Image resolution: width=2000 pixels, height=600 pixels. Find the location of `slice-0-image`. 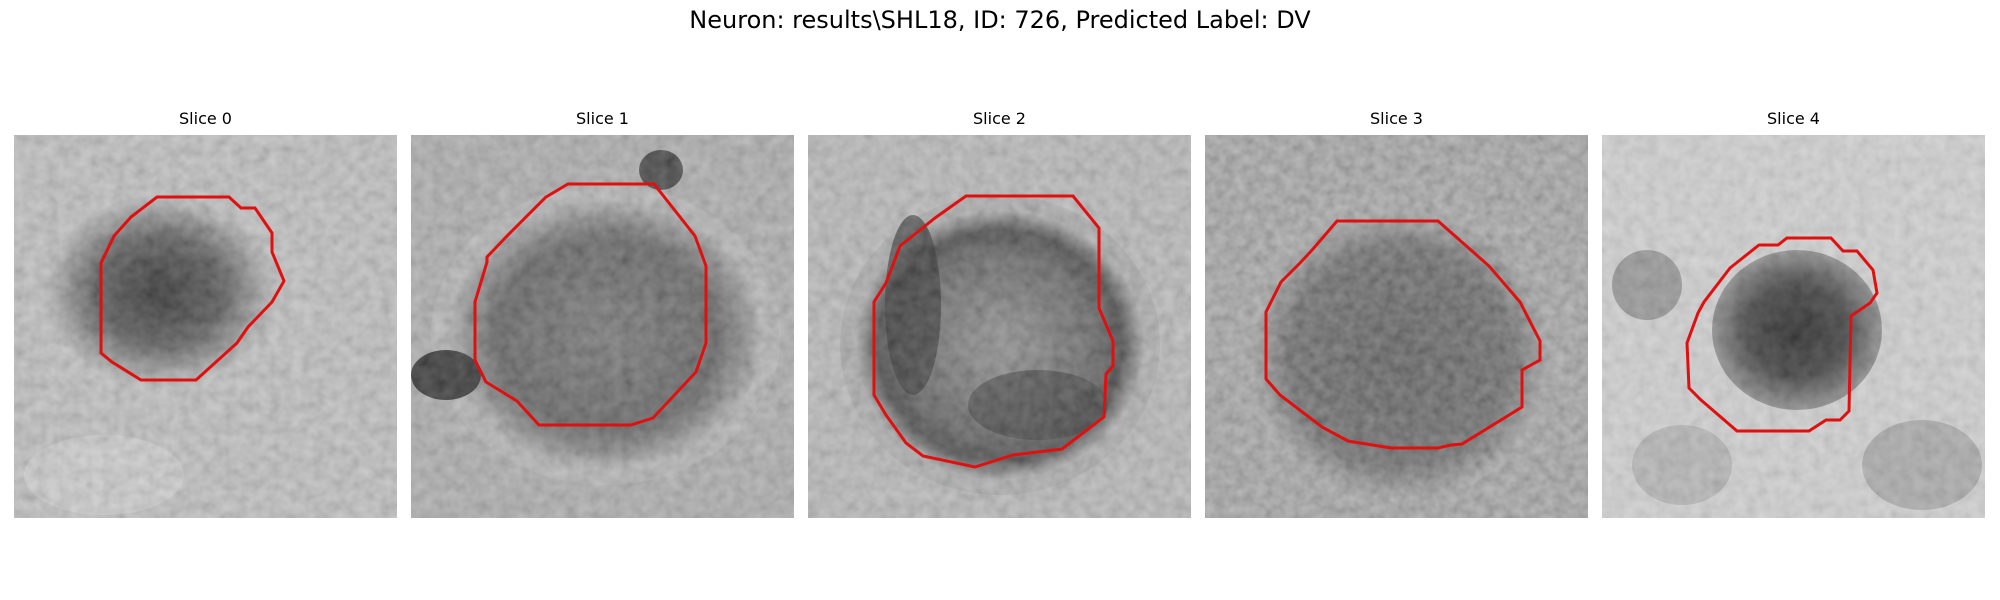

slice-0-image is located at coordinates (205, 326).